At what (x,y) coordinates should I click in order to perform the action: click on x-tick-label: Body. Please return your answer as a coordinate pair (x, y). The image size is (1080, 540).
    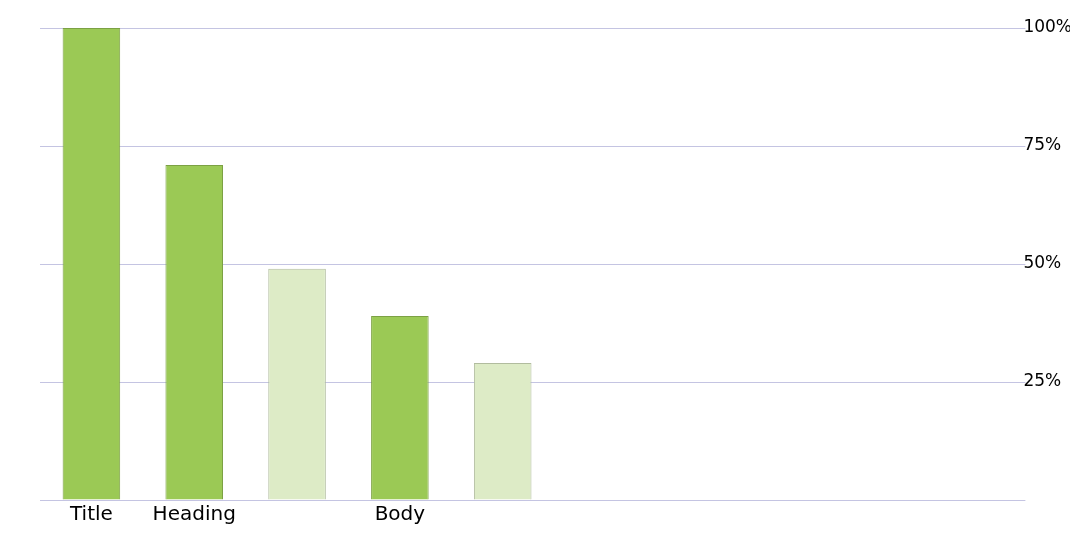
    Looking at the image, I should click on (400, 513).